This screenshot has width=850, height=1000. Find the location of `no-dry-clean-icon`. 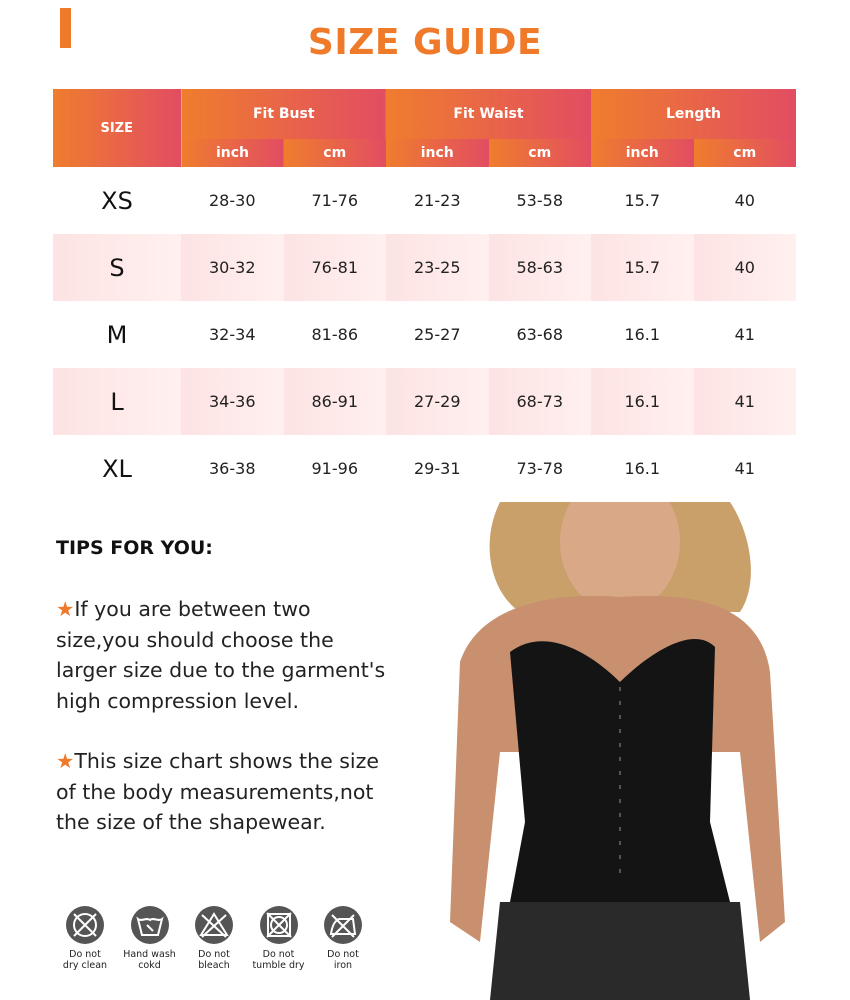

no-dry-clean-icon is located at coordinates (85, 925).